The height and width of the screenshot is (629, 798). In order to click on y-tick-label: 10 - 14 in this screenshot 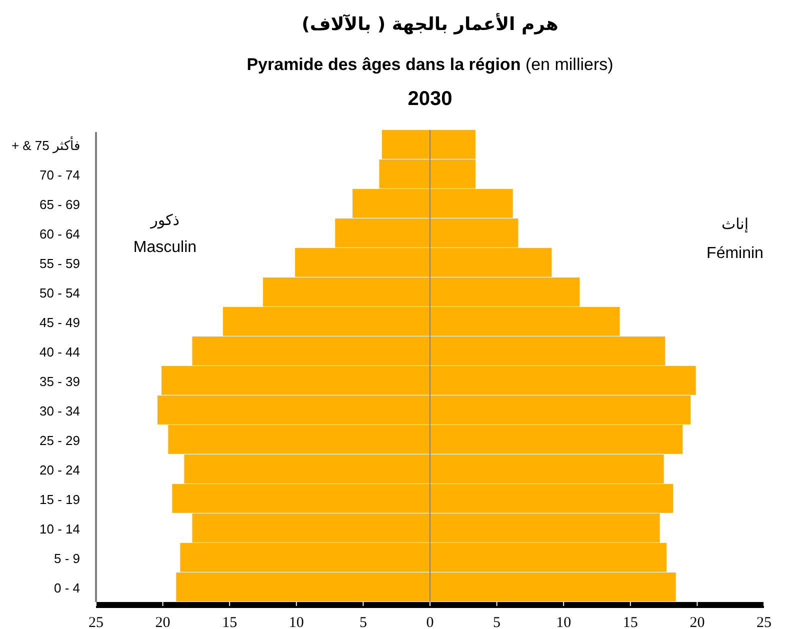, I will do `click(60, 528)`.